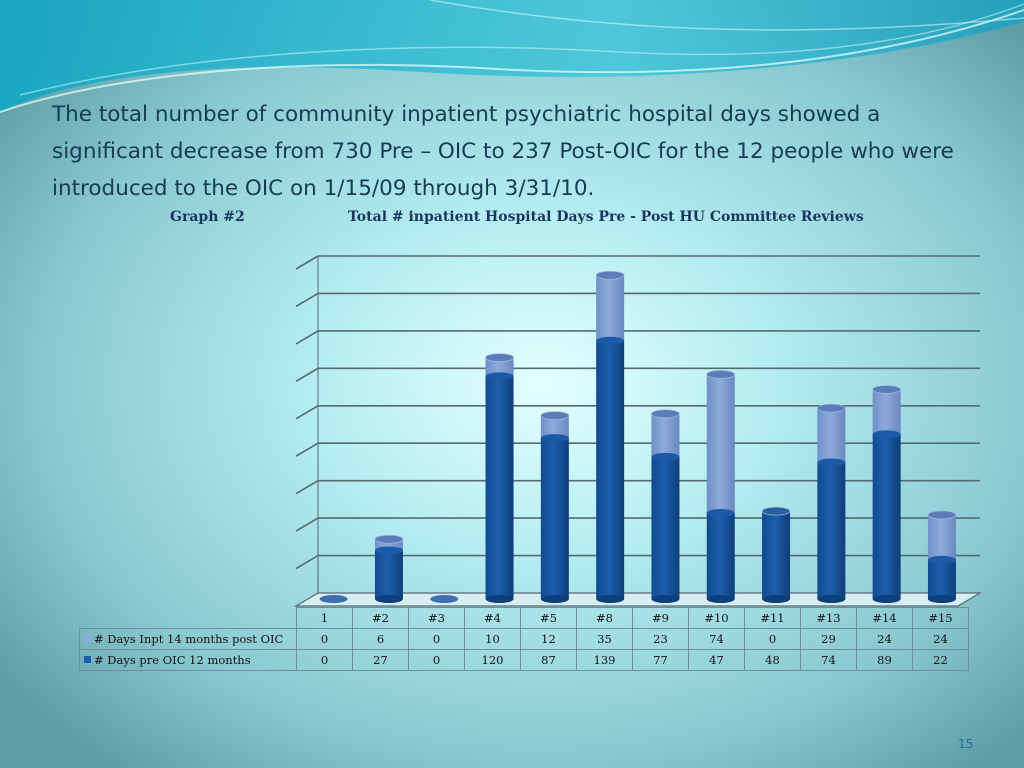  What do you see at coordinates (716, 660) in the screenshot?
I see `table-cell: 47` at bounding box center [716, 660].